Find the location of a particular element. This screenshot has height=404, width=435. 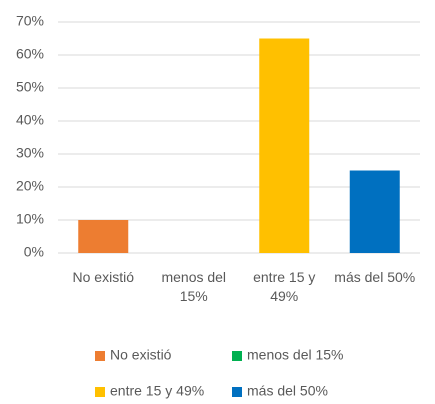

x-tick-label: entre 15 y 49% is located at coordinates (284, 286).